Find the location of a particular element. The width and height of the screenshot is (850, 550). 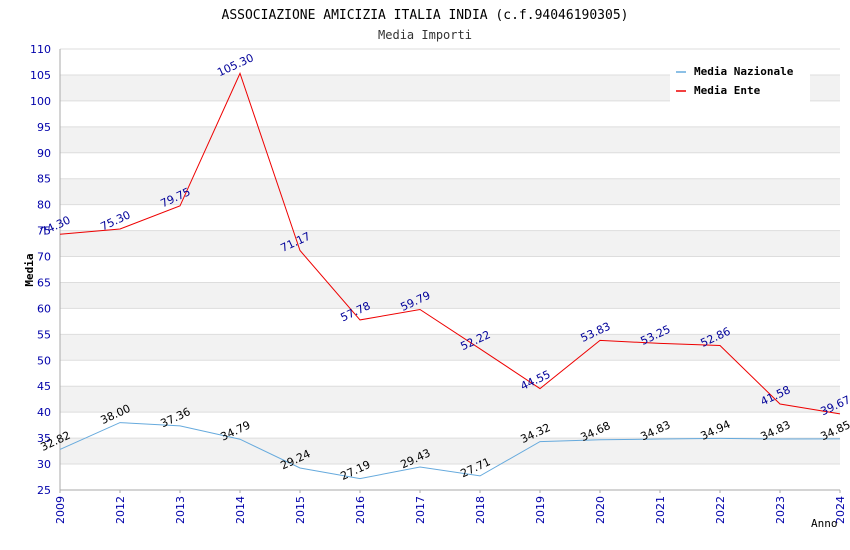

y-tick-label: 100 is located at coordinates (40, 101).